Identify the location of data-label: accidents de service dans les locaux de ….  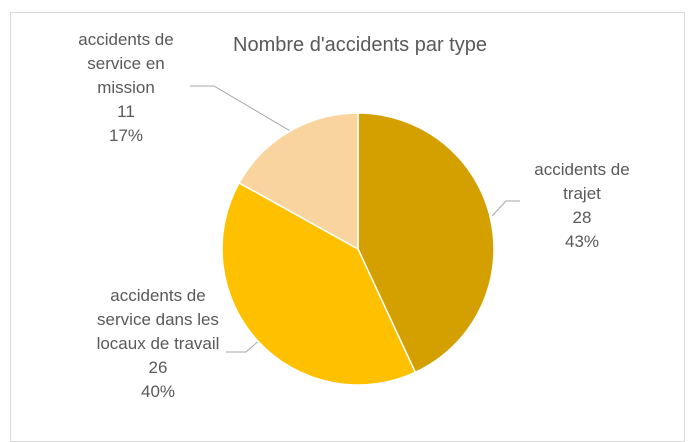
(158, 344).